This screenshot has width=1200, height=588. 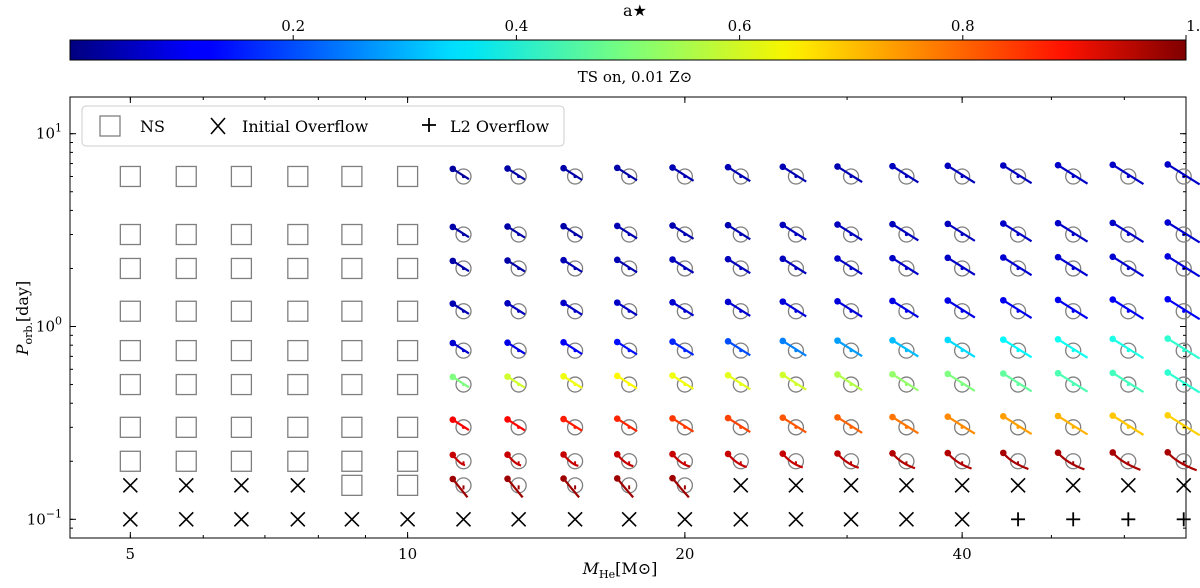 What do you see at coordinates (131, 554) in the screenshot?
I see `x-tick-label: 5` at bounding box center [131, 554].